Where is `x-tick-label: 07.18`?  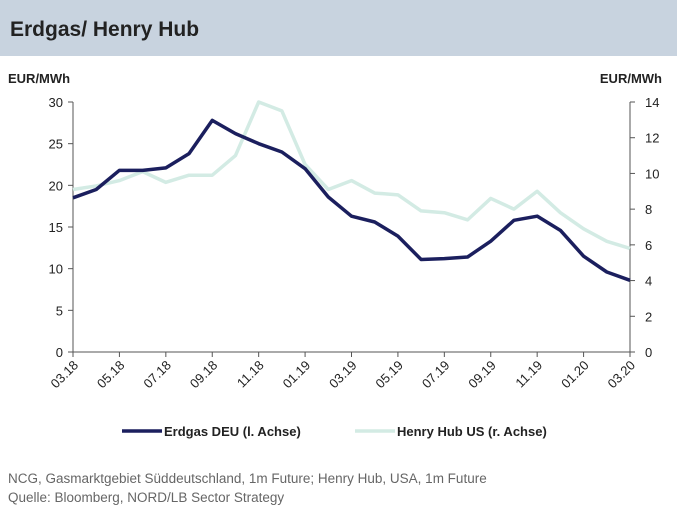 x-tick-label: 07.18 is located at coordinates (157, 375).